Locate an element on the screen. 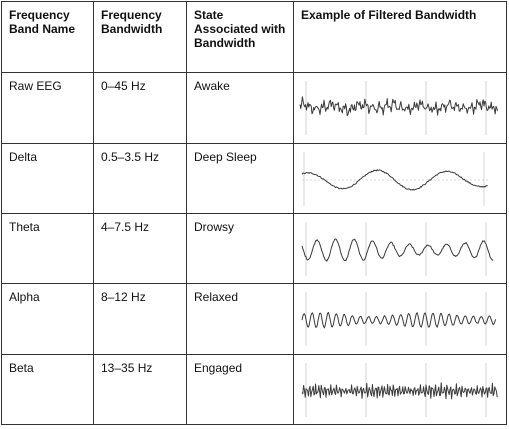 This screenshot has height=429, width=509. beta-waveform is located at coordinates (399, 389).